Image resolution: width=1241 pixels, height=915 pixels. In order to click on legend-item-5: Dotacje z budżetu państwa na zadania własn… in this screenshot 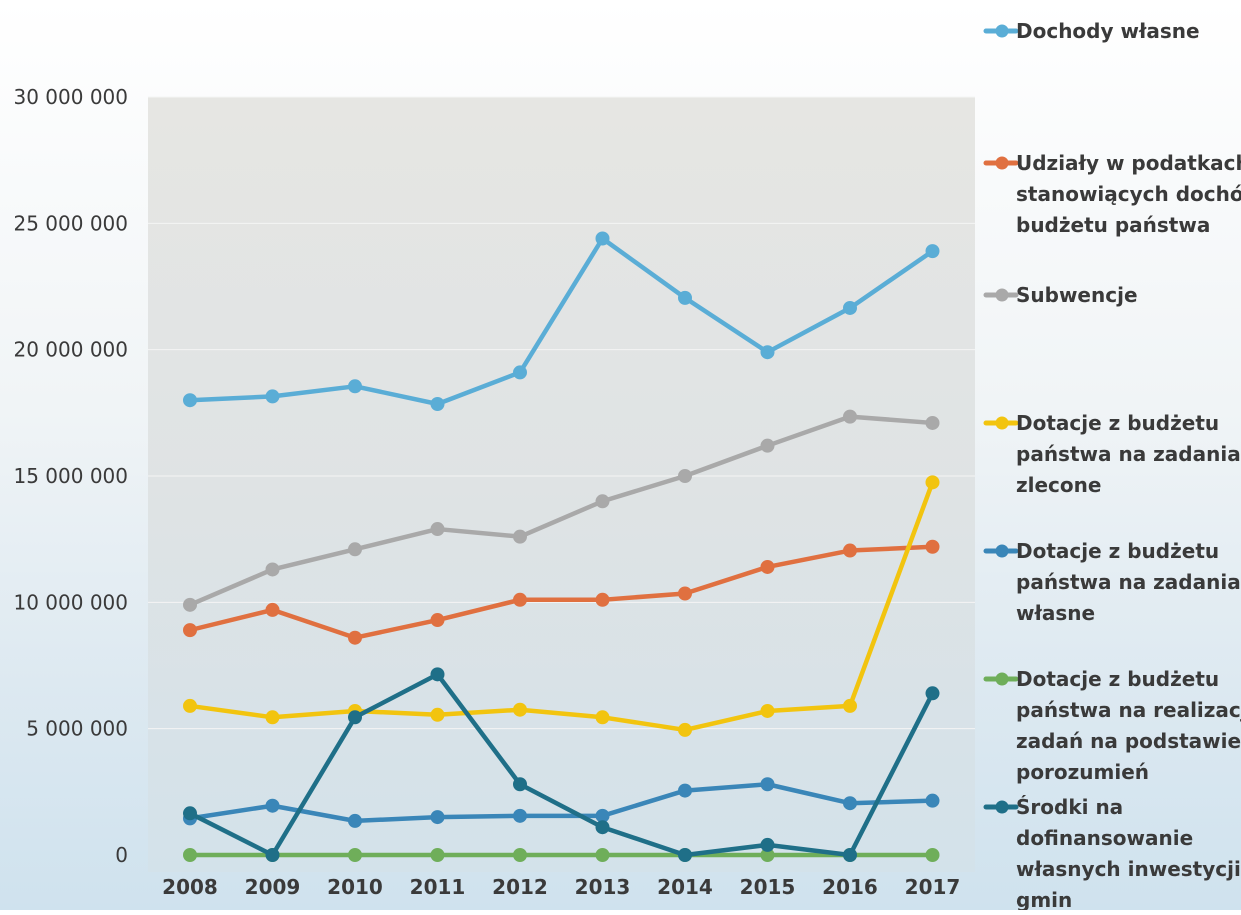, I will do `click(1112, 582)`.